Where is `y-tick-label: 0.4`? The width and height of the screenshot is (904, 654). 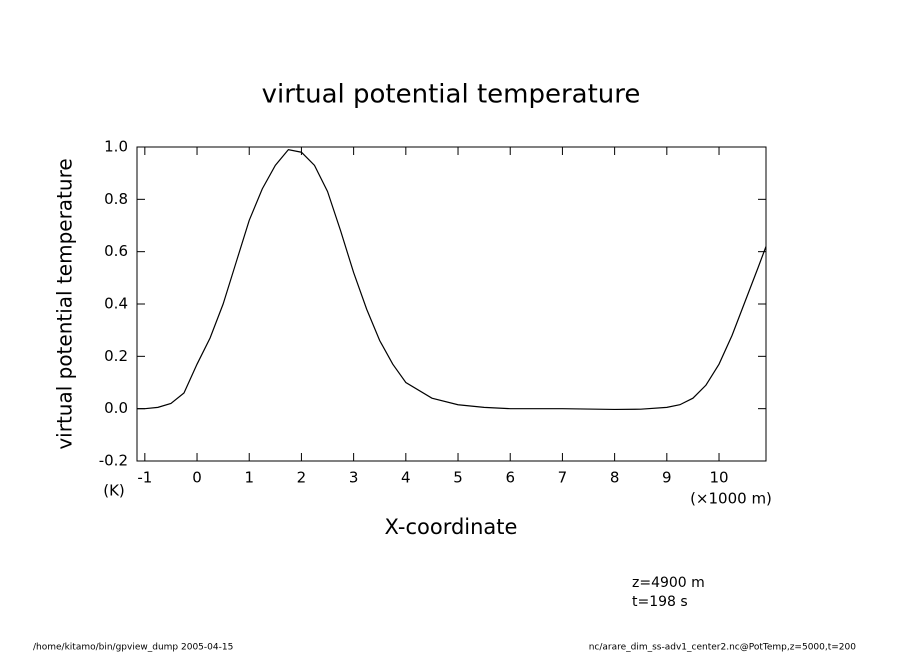
y-tick-label: 0.4 is located at coordinates (116, 304).